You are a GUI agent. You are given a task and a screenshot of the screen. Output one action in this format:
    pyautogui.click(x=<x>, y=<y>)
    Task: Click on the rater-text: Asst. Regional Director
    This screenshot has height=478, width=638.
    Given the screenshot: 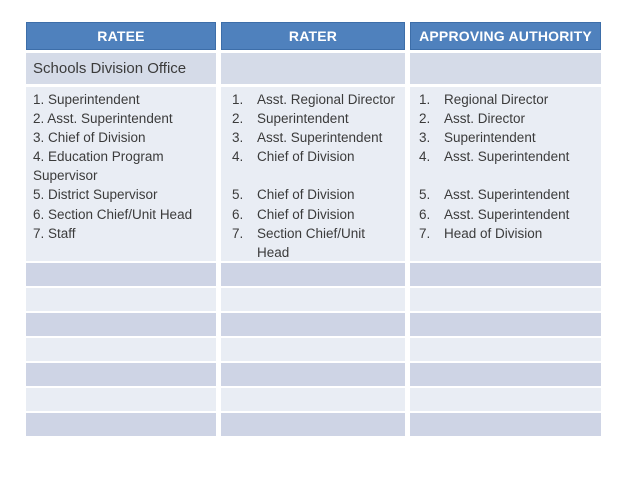 What is the action you would take?
    pyautogui.click(x=326, y=99)
    